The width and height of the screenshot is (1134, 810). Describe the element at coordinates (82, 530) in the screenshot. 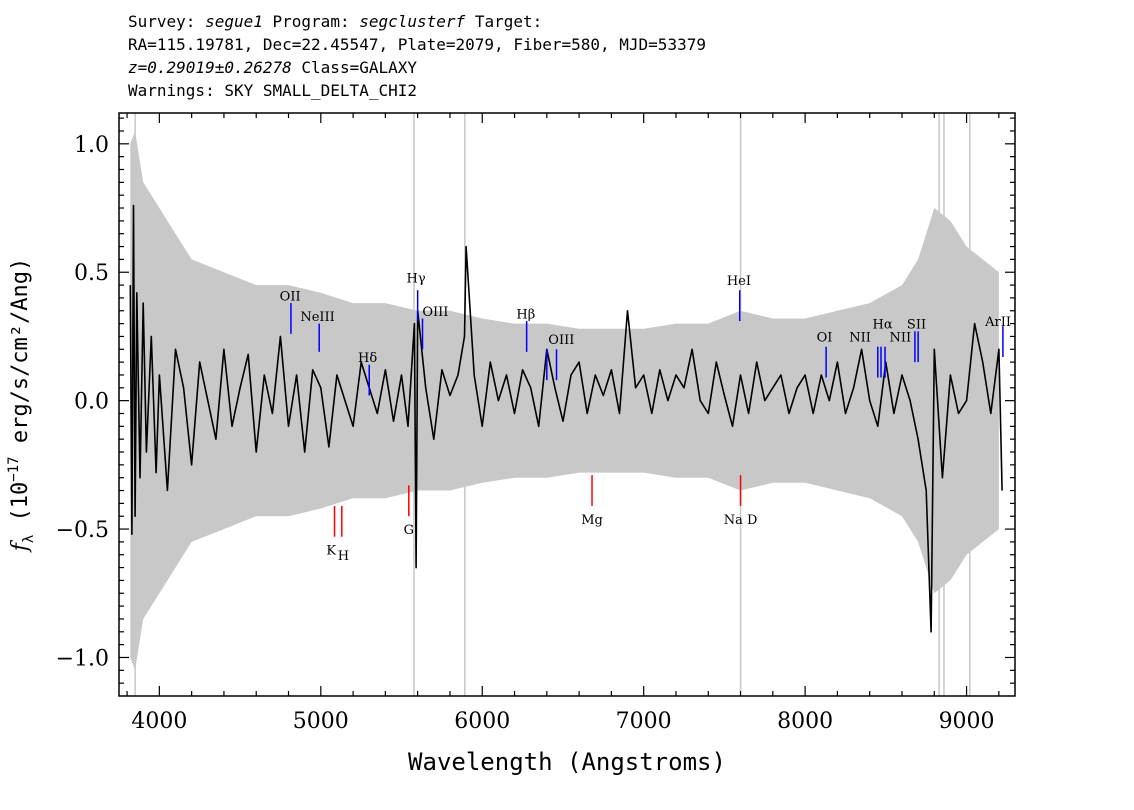

I see `y-tick-label: −0.5` at that location.